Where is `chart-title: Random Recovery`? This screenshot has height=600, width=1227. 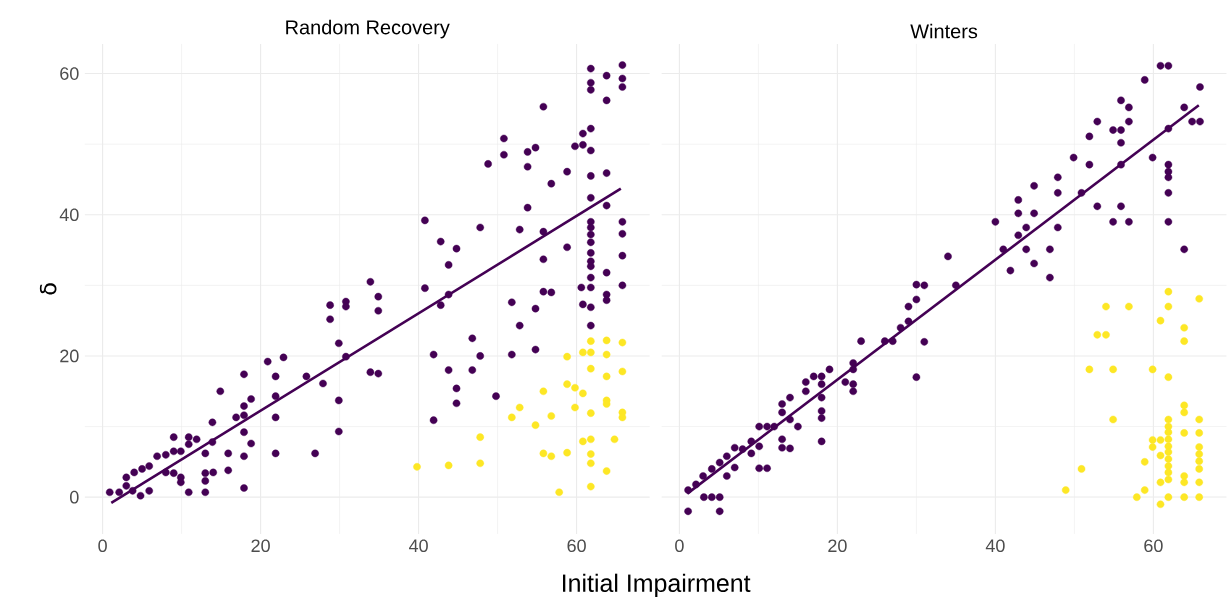
chart-title: Random Recovery is located at coordinates (368, 29).